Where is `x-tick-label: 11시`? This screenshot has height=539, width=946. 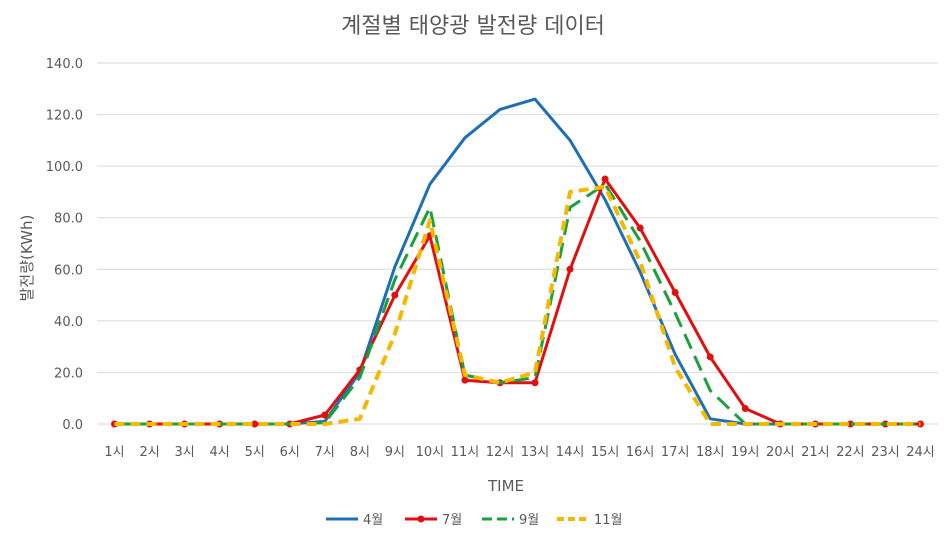 x-tick-label: 11시 is located at coordinates (465, 452).